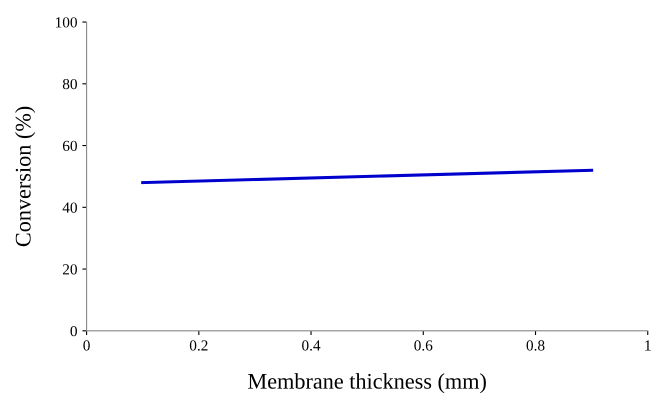 Image resolution: width=651 pixels, height=401 pixels. What do you see at coordinates (69, 207) in the screenshot?
I see `y-tick-label: 40` at bounding box center [69, 207].